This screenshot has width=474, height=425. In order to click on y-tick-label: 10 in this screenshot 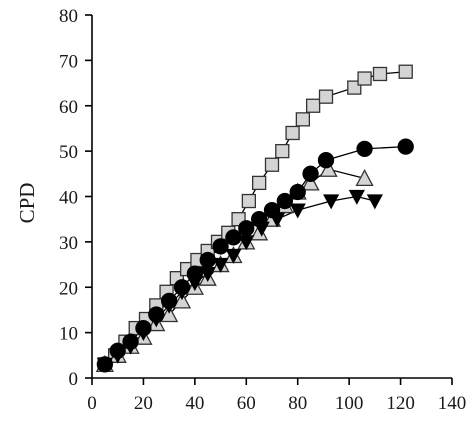, I will do `click(68, 334)`.